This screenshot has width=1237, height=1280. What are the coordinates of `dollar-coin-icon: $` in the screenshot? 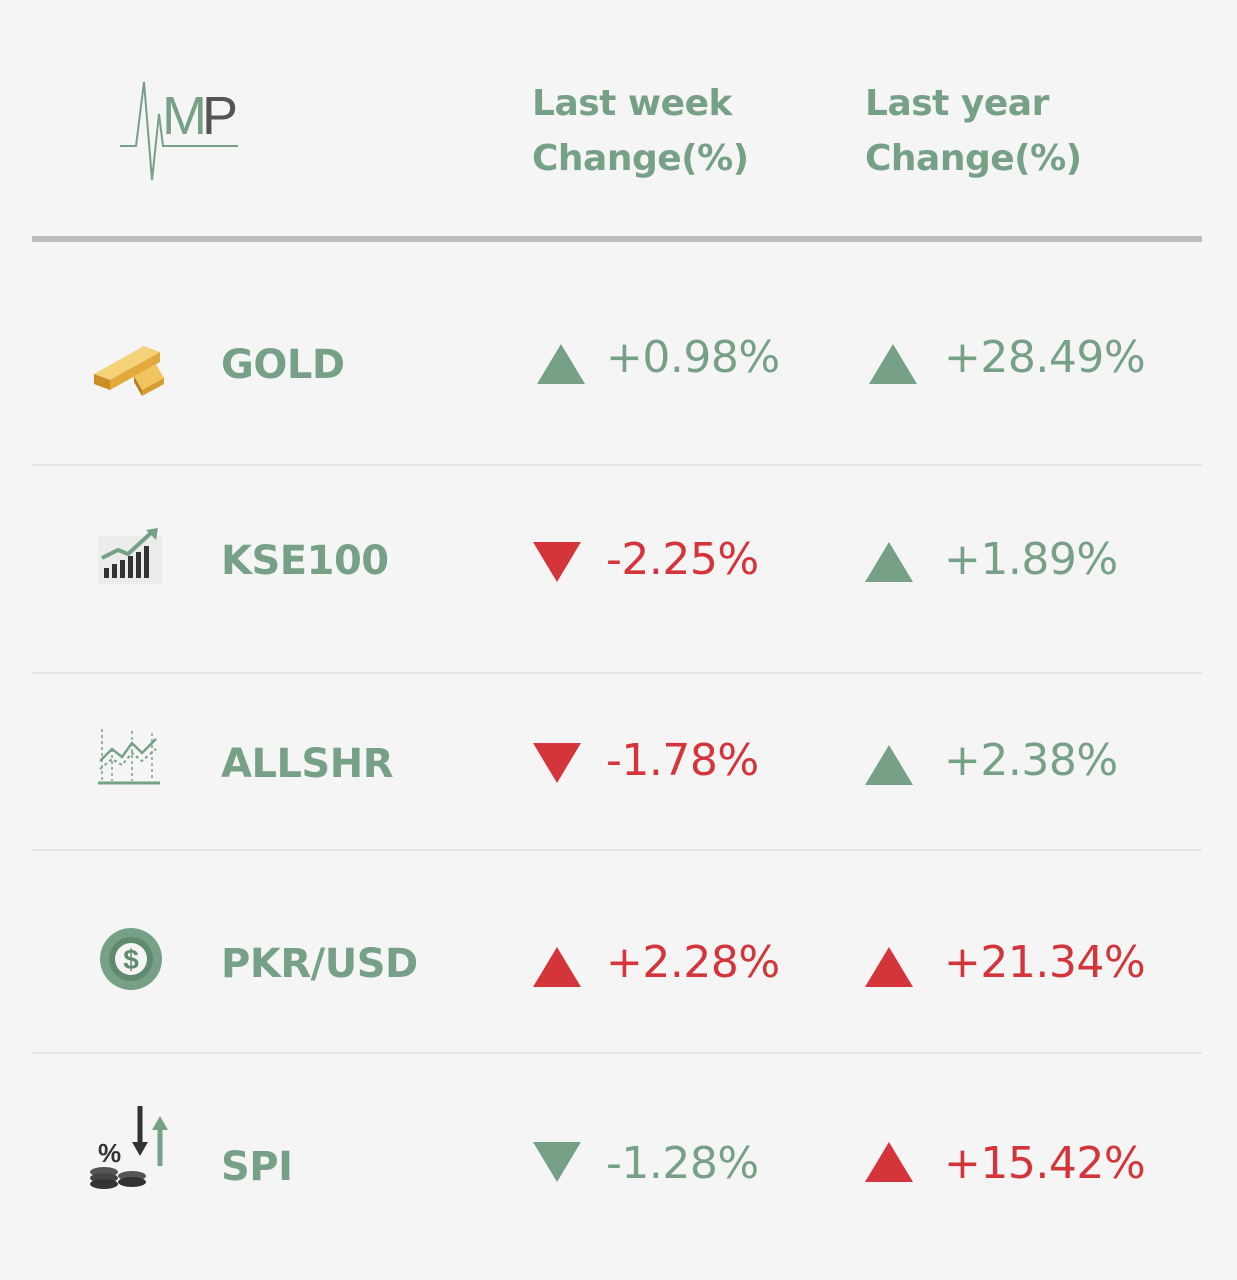 It's located at (129, 963).